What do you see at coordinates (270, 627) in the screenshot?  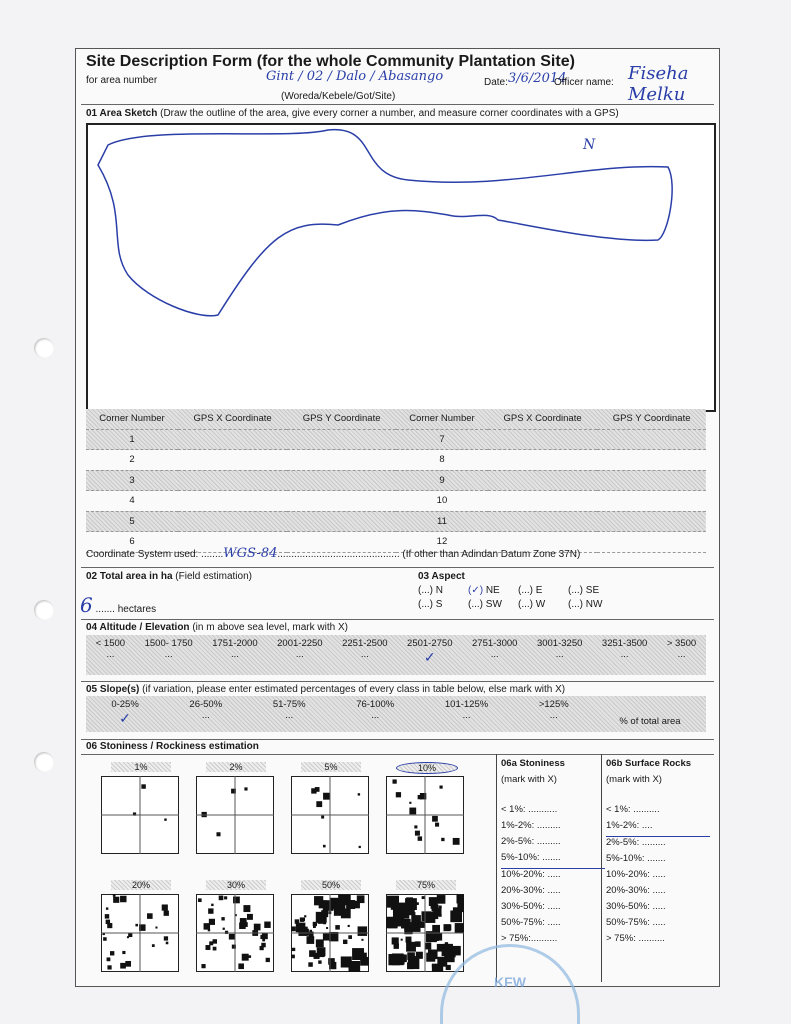 I see `s04-desc: (in m above sea level, mark with X)` at bounding box center [270, 627].